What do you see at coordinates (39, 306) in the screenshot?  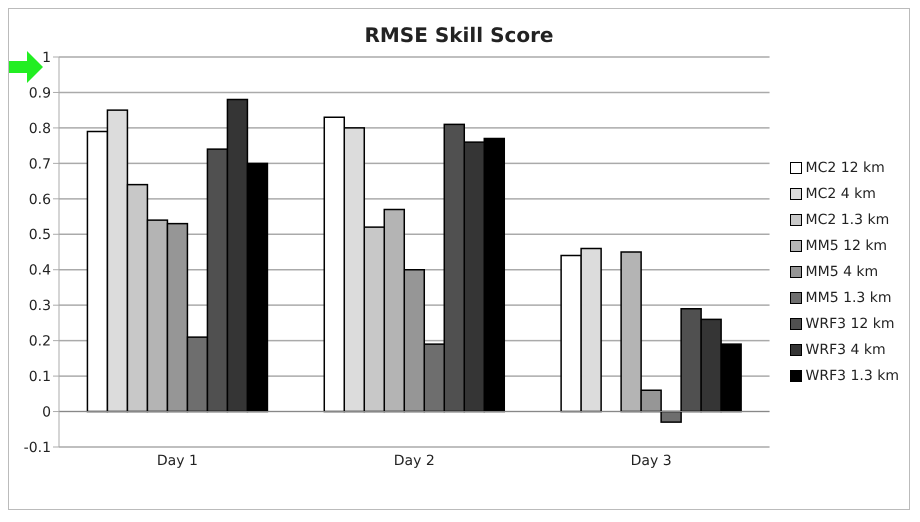 I see `y-tick-label: 0.3` at bounding box center [39, 306].